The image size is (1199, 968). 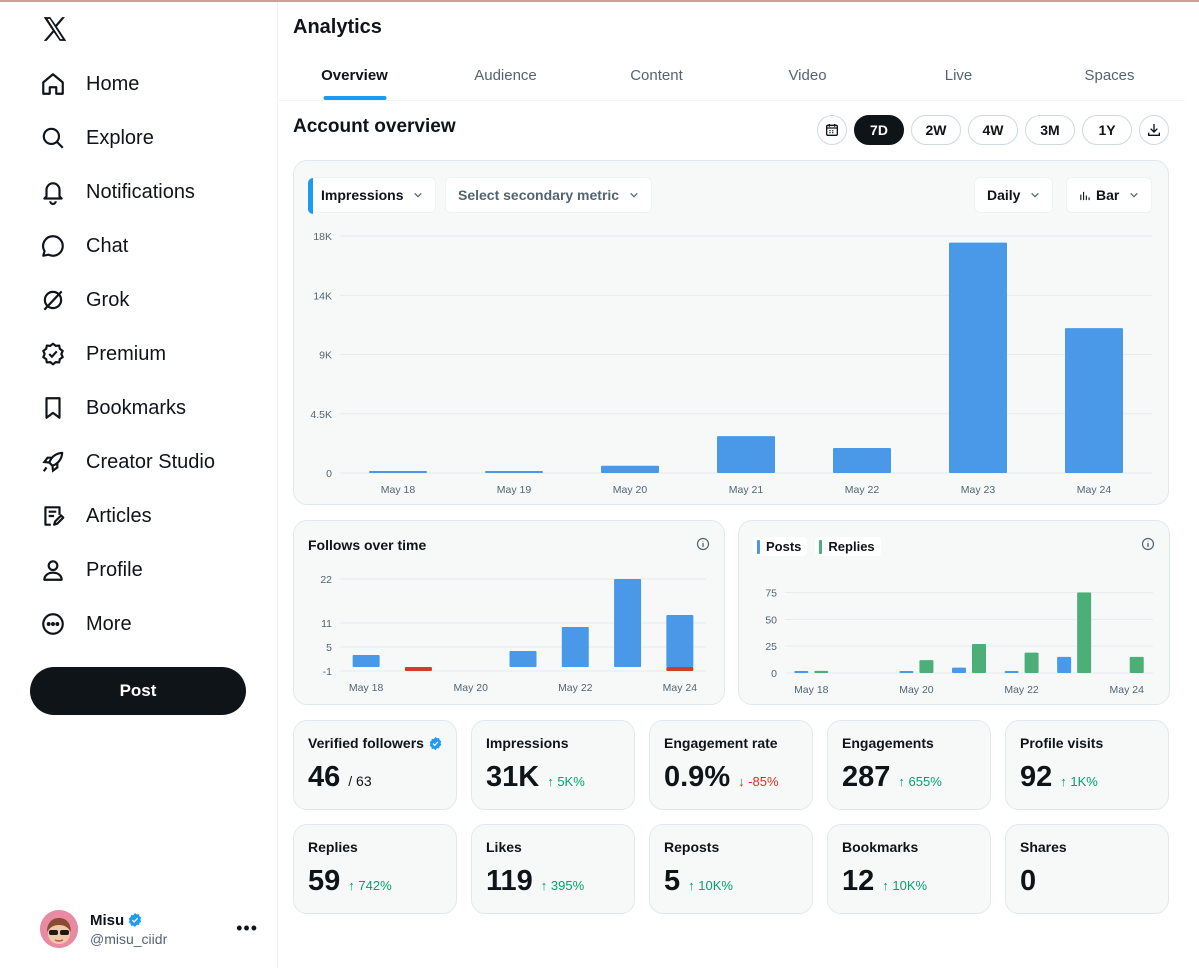 I want to click on stat-label-text: Verified followers, so click(x=366, y=743).